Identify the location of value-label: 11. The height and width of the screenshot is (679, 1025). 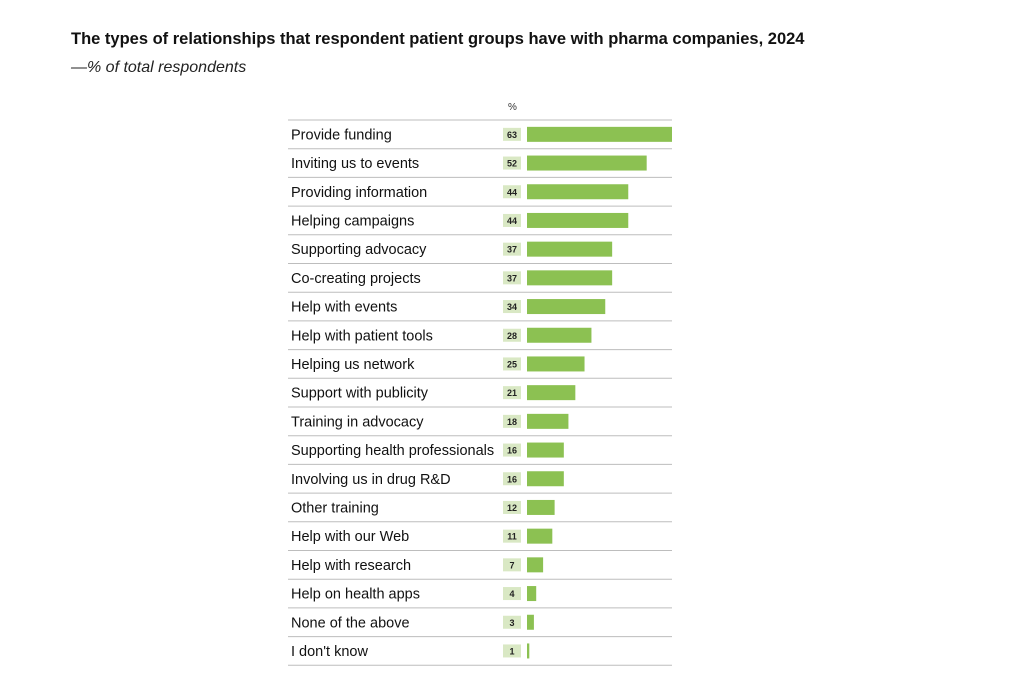
(512, 537).